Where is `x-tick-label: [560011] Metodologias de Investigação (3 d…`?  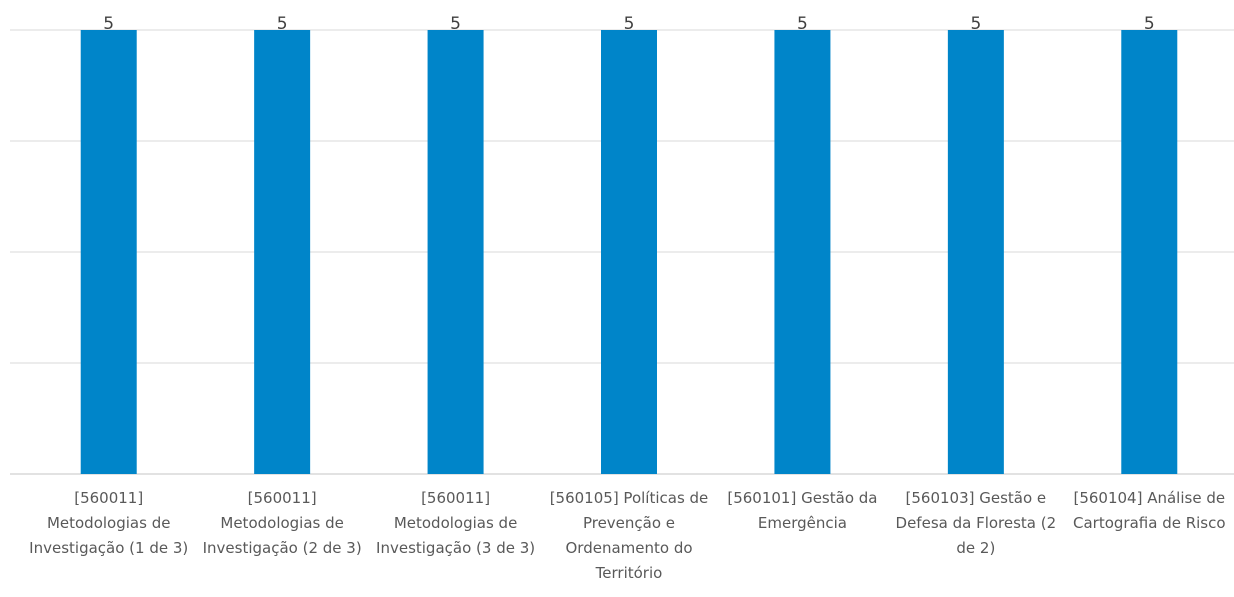
x-tick-label: [560011] Metodologias de Investigação (3 d… is located at coordinates (455, 523).